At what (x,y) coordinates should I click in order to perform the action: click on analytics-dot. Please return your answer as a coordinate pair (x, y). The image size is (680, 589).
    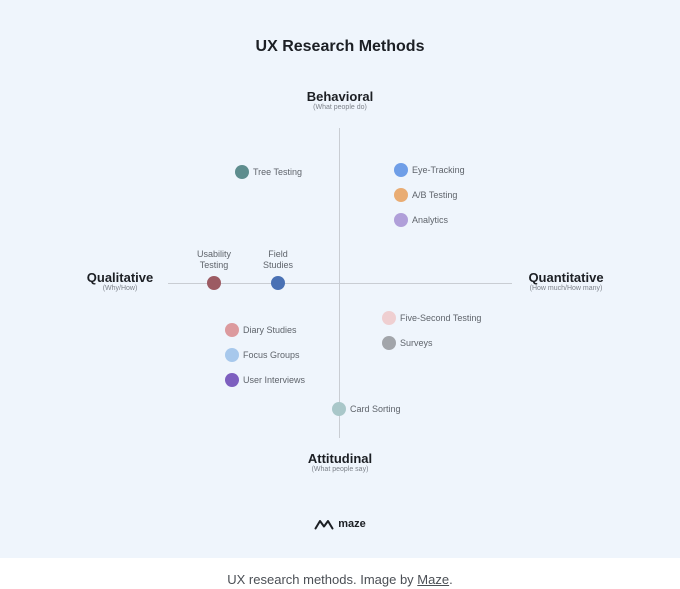
    Looking at the image, I should click on (401, 220).